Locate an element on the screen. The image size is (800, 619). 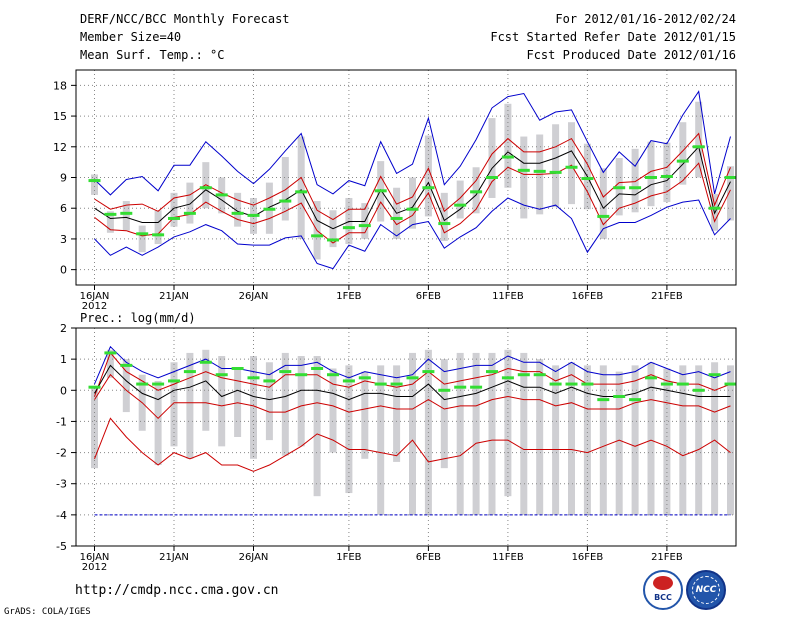
temperature-ytick-label: 6 is located at coordinates (63, 208).